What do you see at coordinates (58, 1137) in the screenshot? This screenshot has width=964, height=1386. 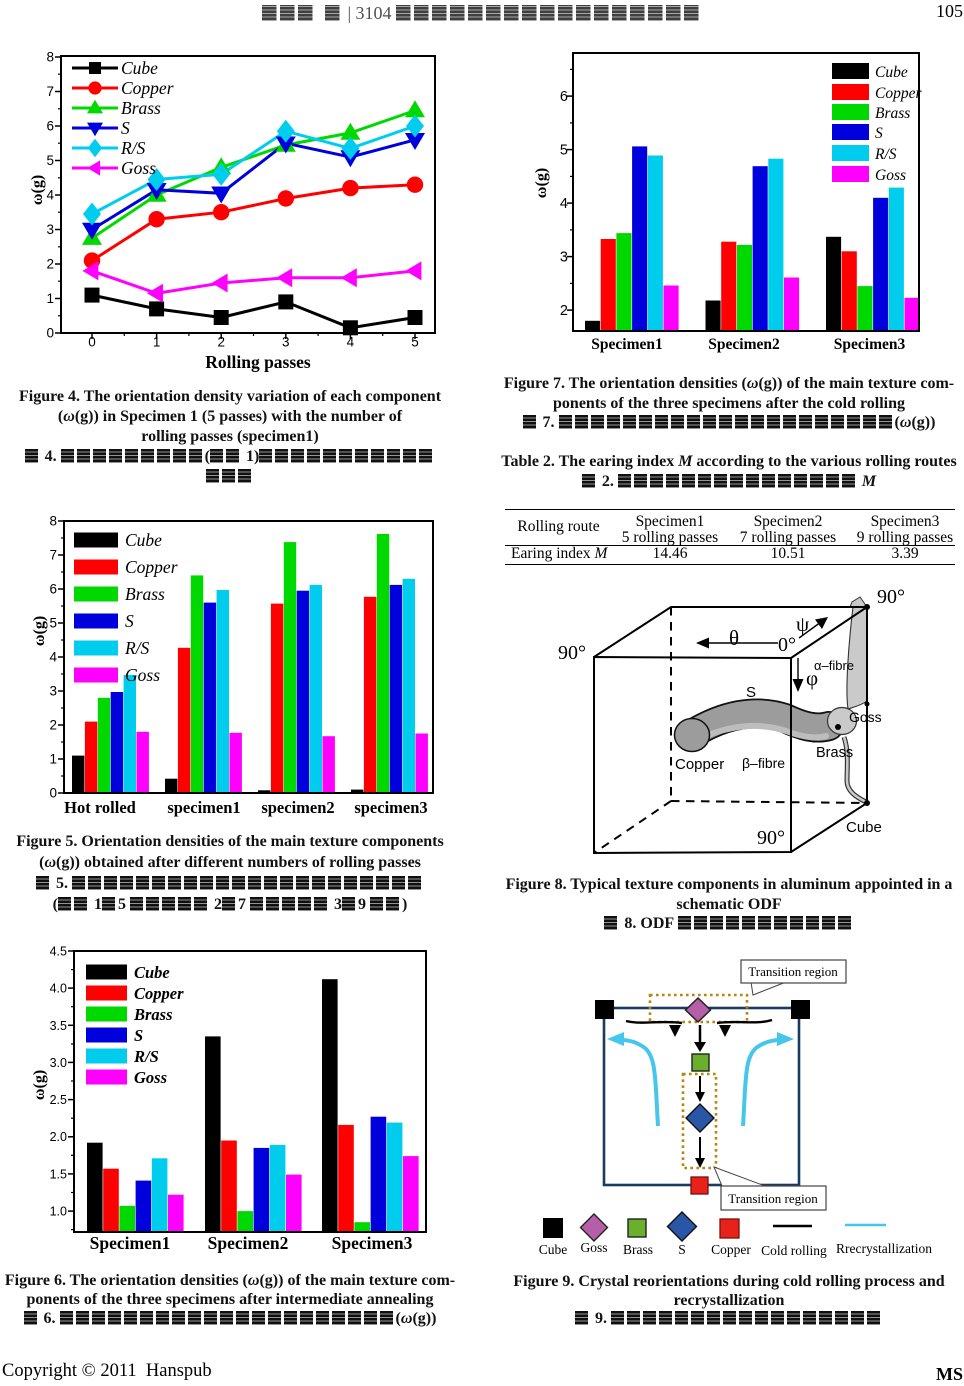 I see `svg-text: 2.0` at bounding box center [58, 1137].